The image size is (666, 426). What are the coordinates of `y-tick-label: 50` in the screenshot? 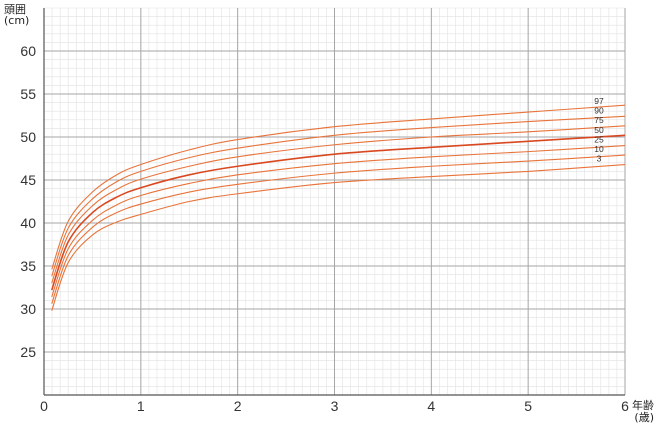 It's located at (28, 137).